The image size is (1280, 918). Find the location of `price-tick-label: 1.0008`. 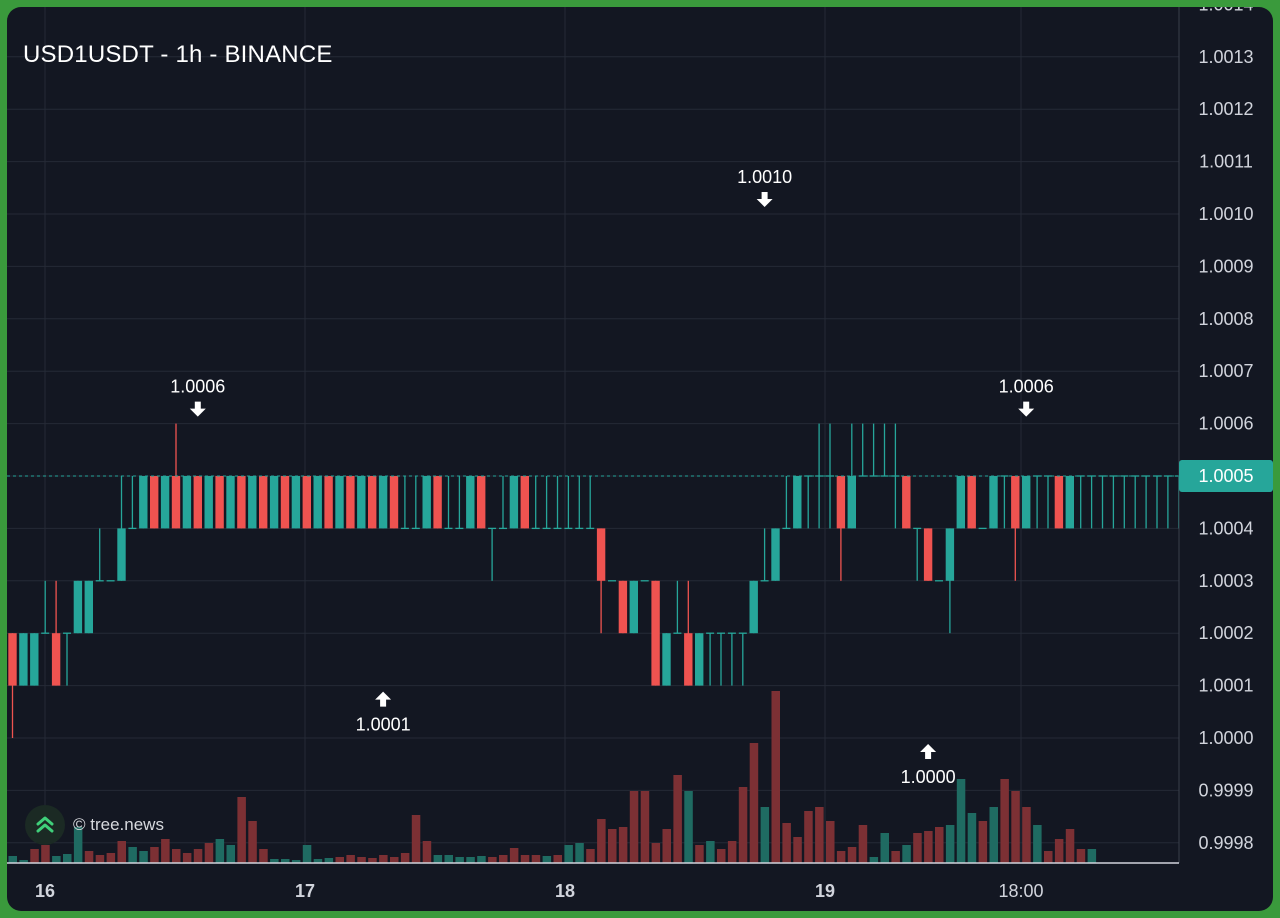

price-tick-label: 1.0008 is located at coordinates (1225, 319).